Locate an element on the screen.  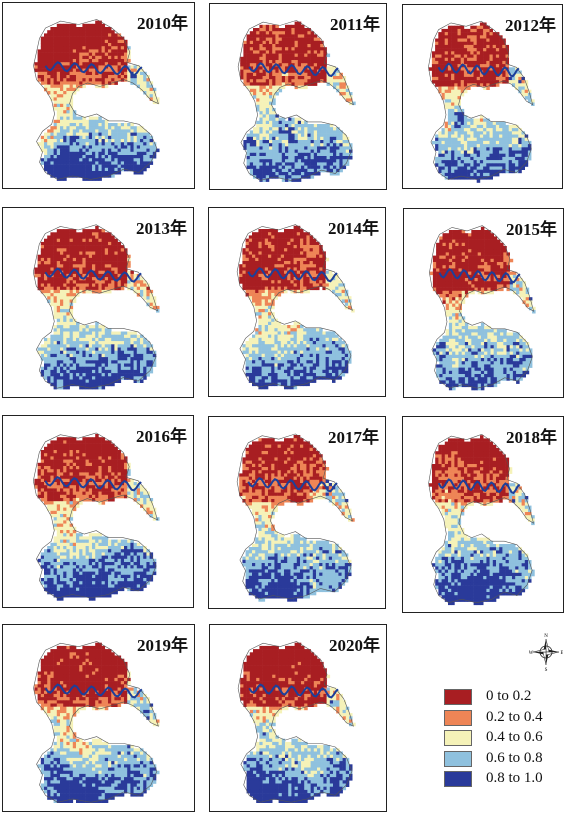
map-panel: 2017年 is located at coordinates (297, 512).